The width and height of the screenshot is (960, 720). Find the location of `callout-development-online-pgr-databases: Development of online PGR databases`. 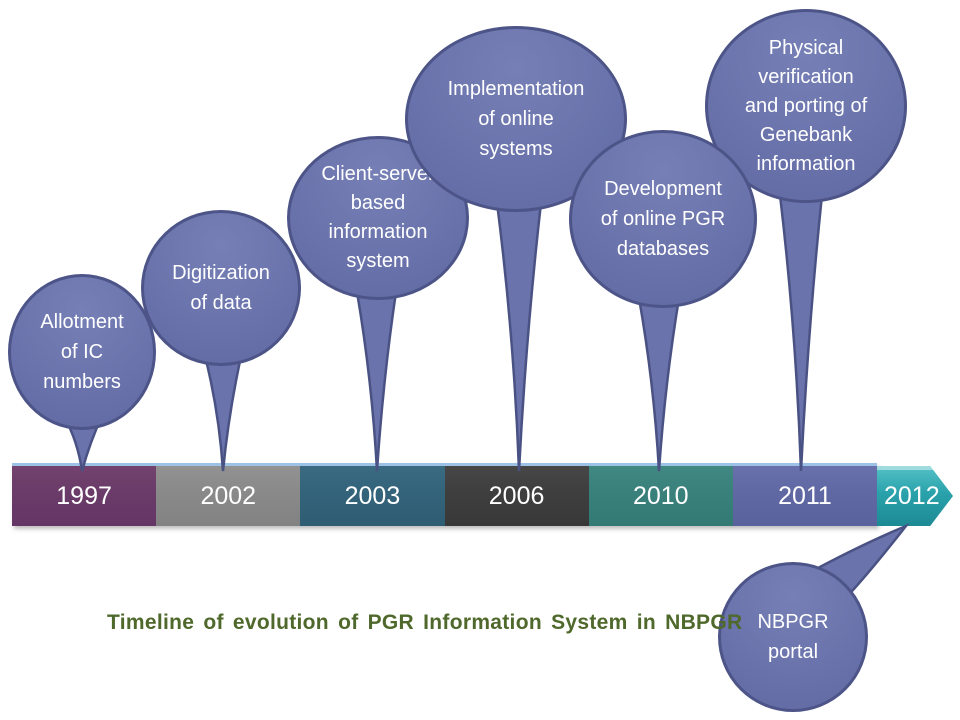

callout-development-online-pgr-databases: Development of online PGR databases is located at coordinates (663, 219).